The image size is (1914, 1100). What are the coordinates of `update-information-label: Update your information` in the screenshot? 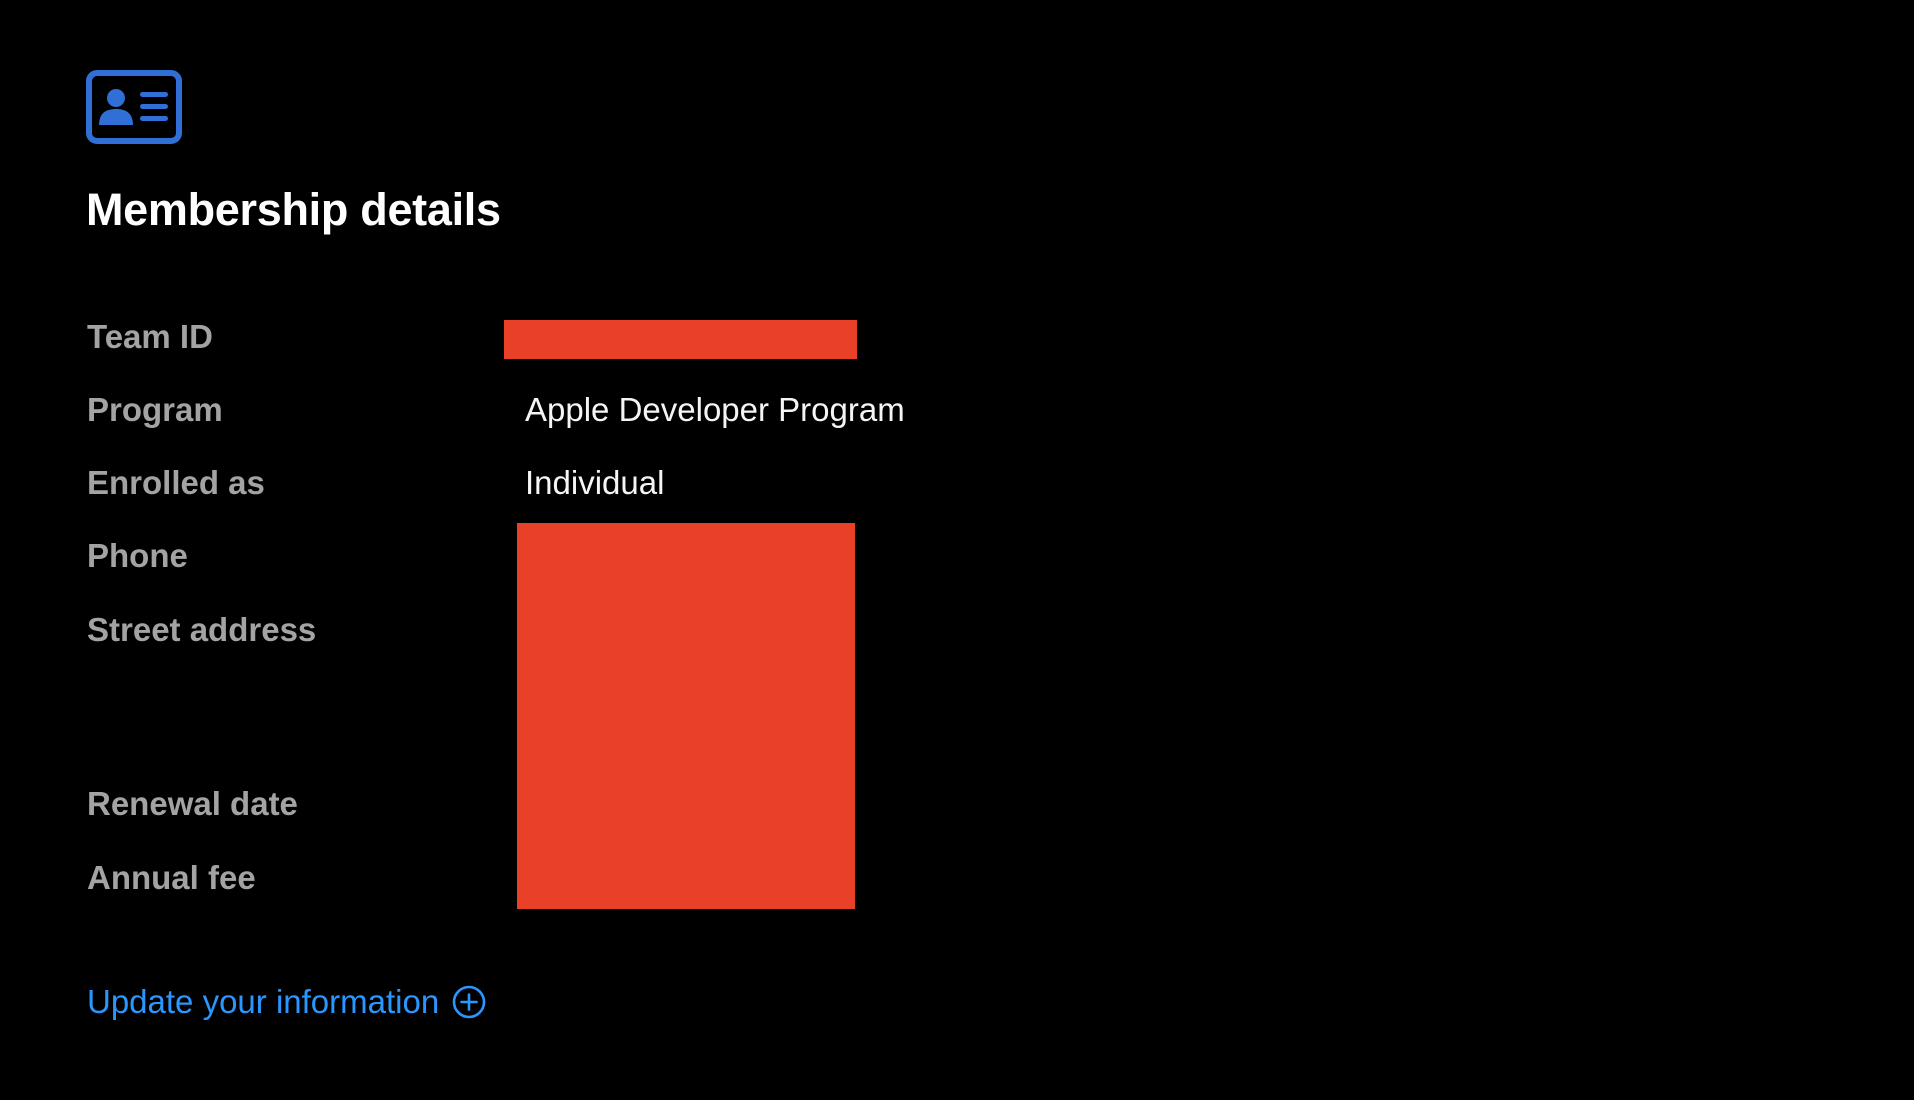 It's located at (263, 1001).